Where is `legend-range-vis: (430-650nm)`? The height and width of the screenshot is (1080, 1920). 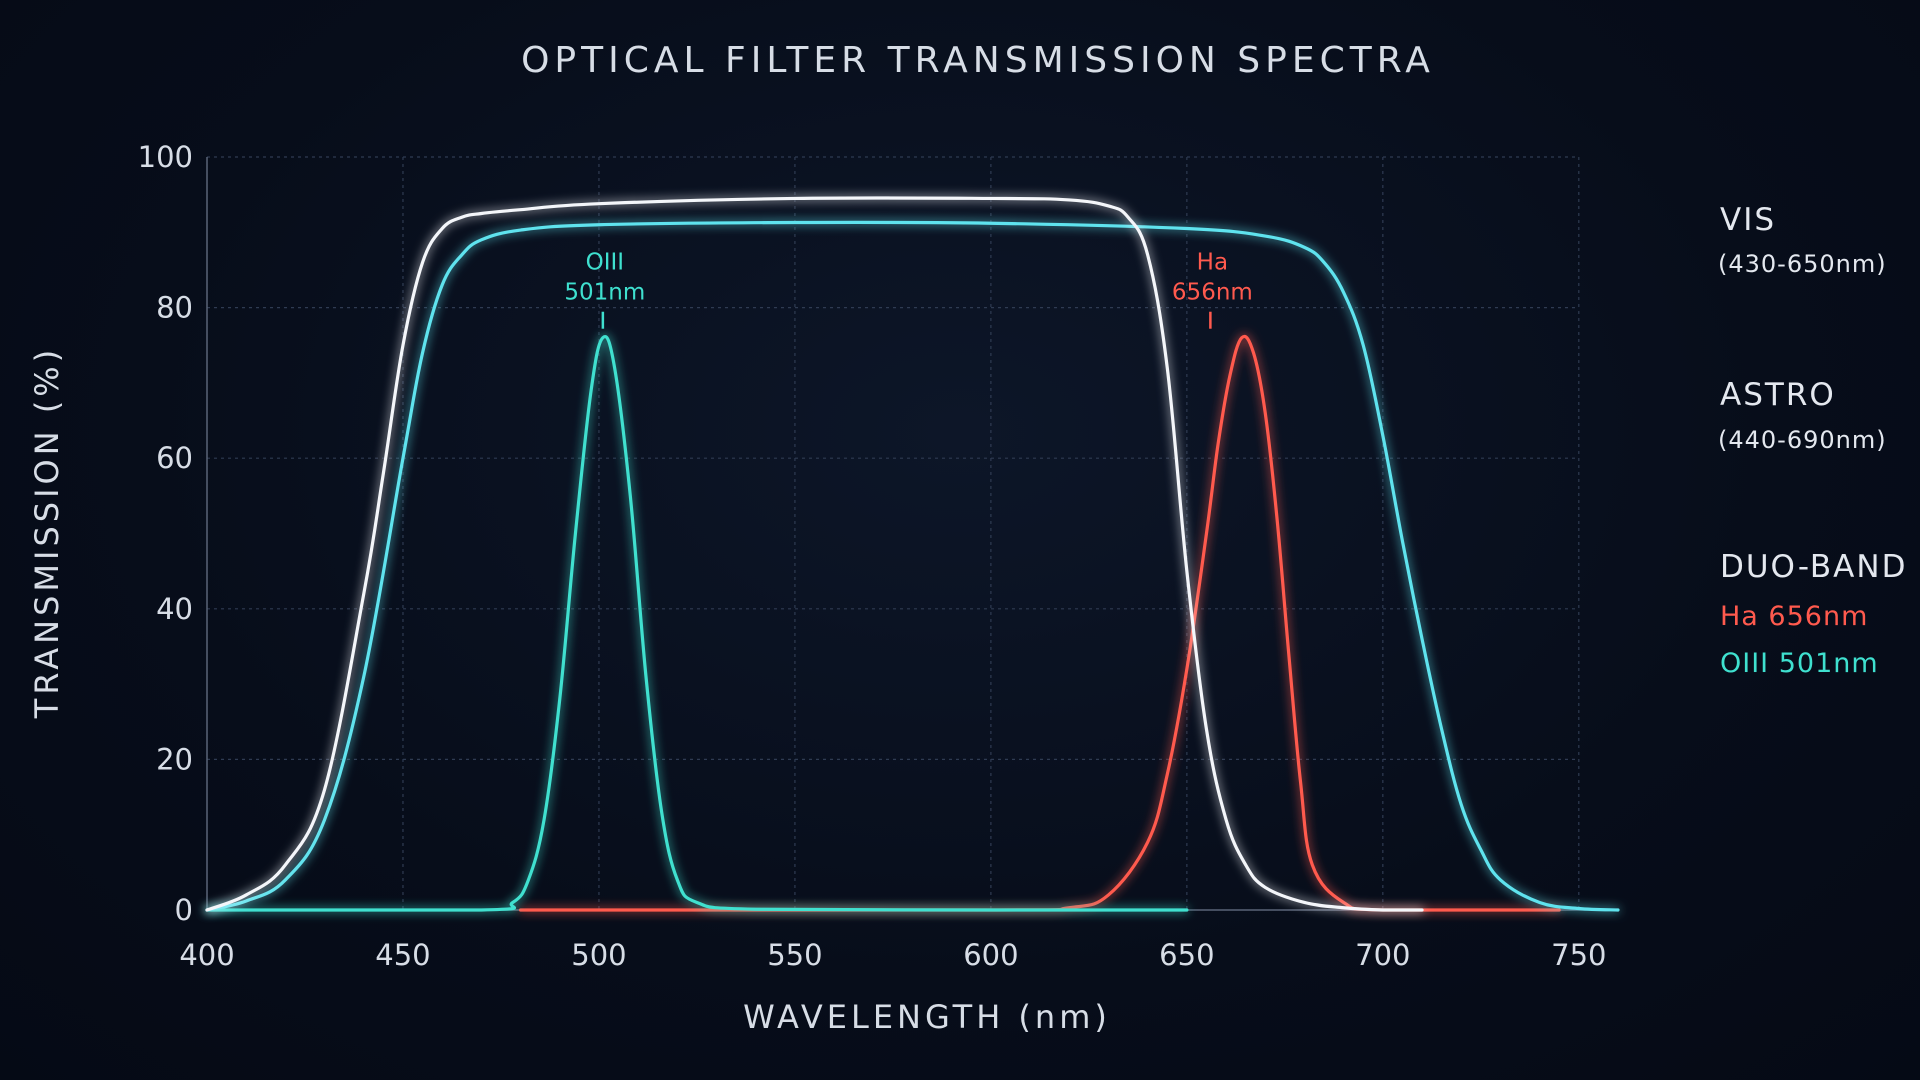 legend-range-vis: (430-650nm) is located at coordinates (1802, 264).